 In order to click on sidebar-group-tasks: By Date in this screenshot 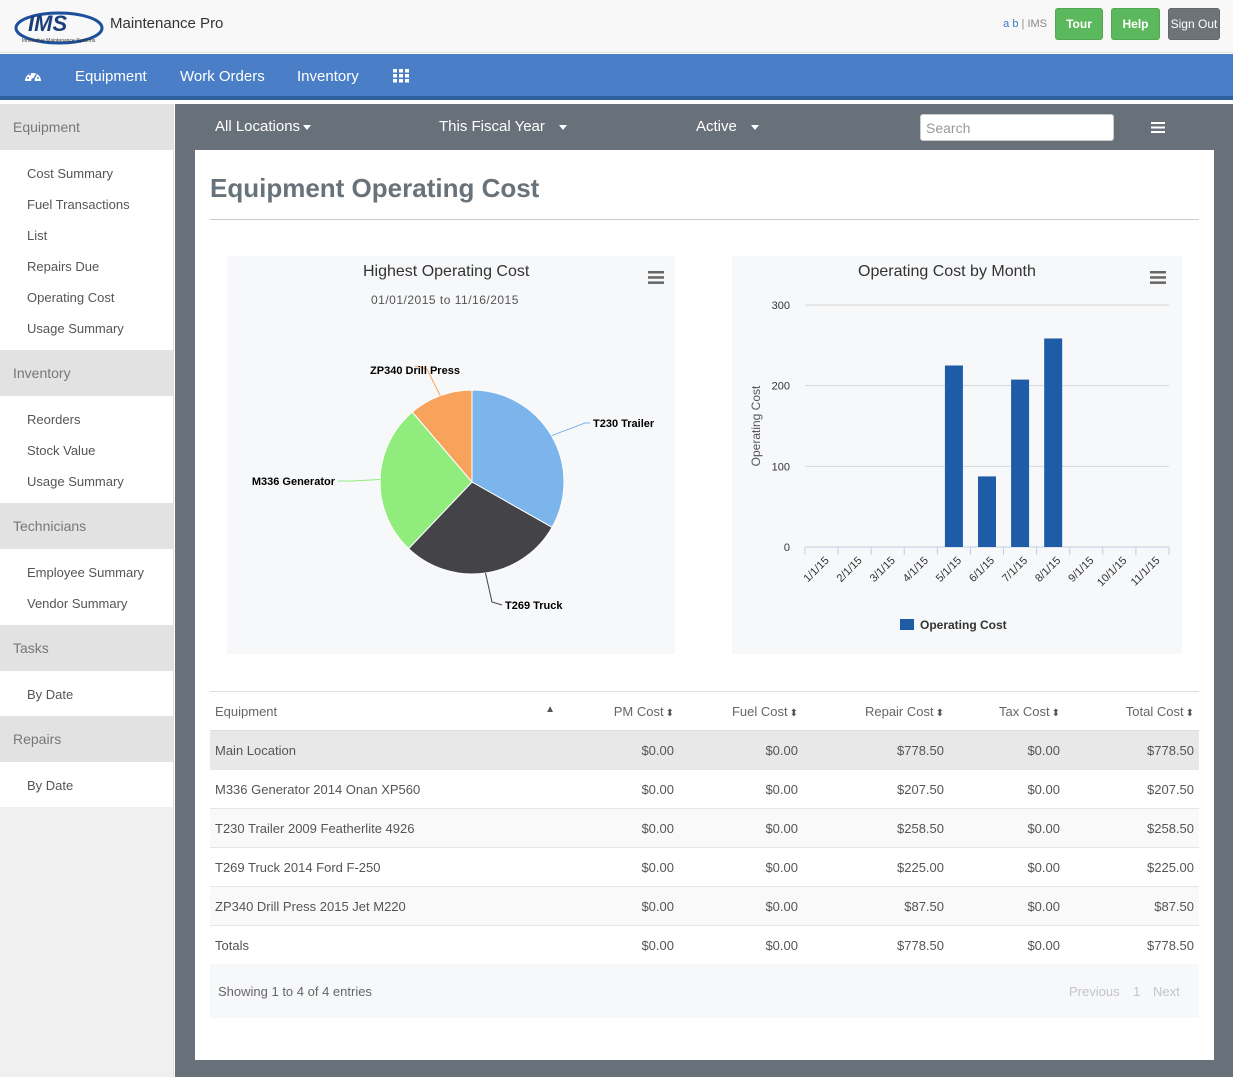, I will do `click(86, 693)`.